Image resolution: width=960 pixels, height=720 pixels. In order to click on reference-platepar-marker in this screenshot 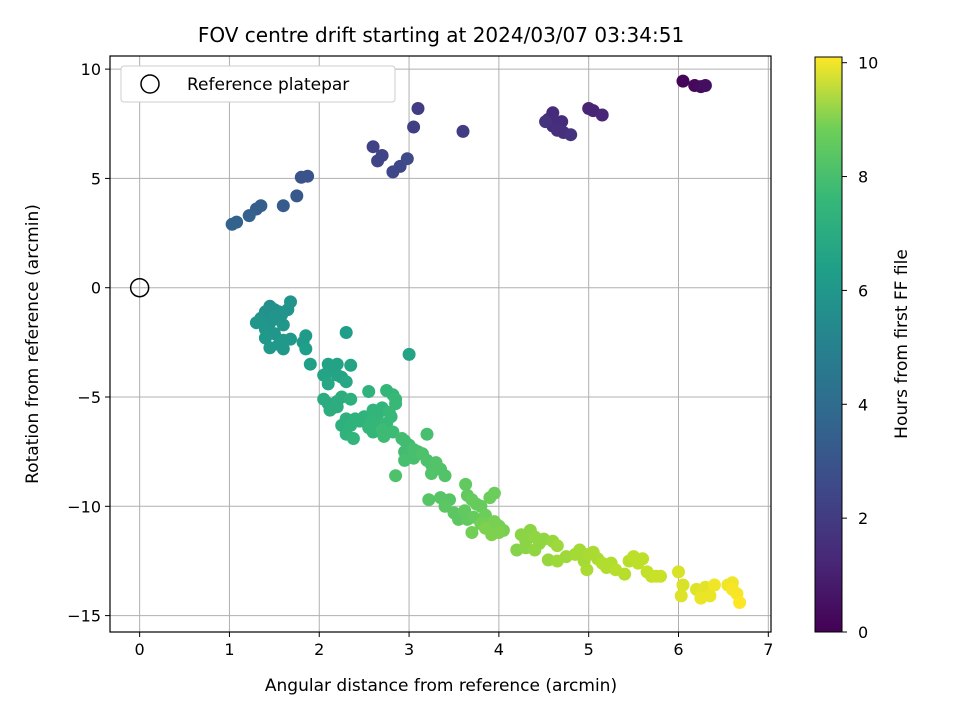, I will do `click(139, 287)`.